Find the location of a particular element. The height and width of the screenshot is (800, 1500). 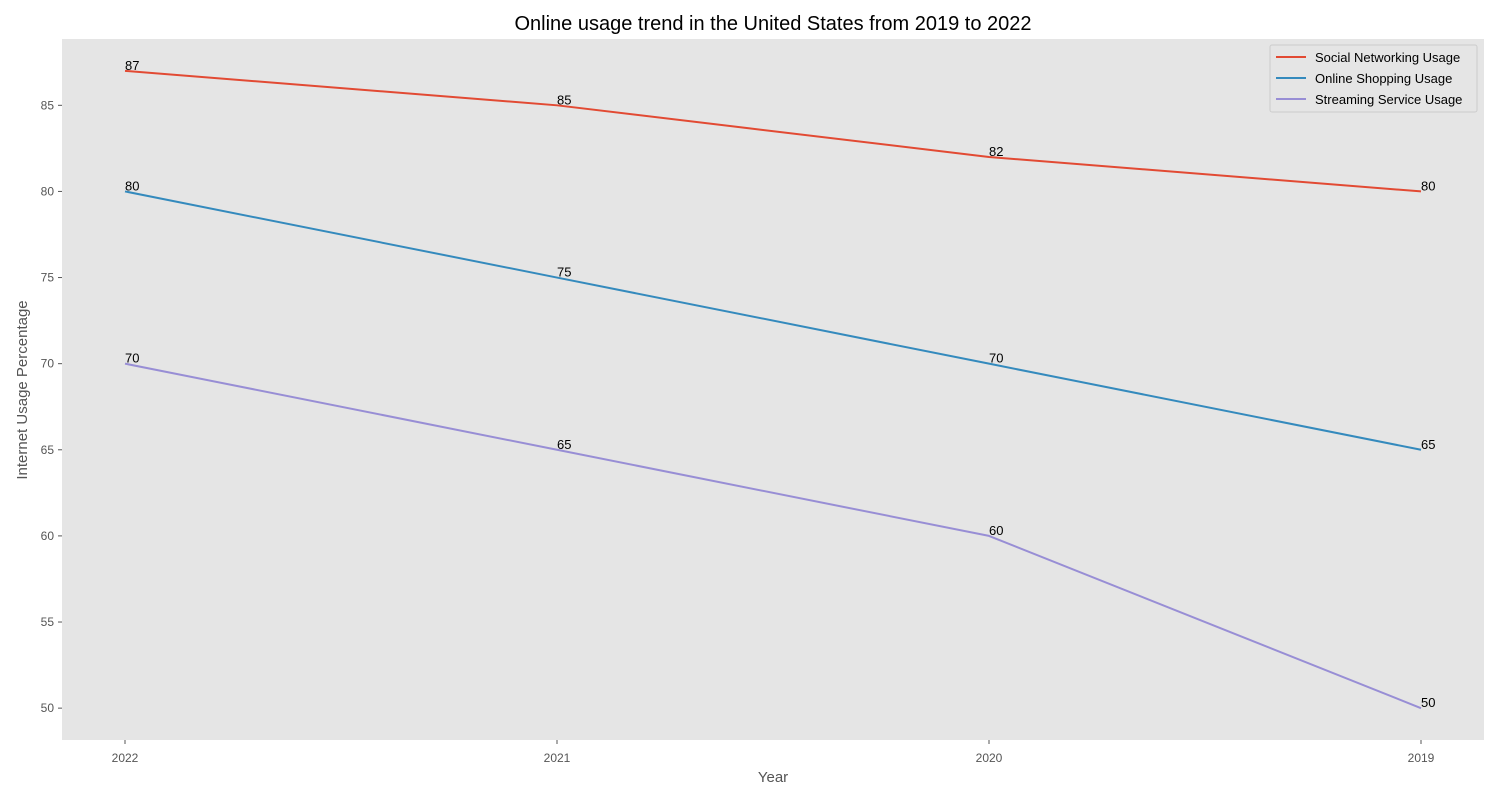

y-tick-label: 85 is located at coordinates (48, 105).